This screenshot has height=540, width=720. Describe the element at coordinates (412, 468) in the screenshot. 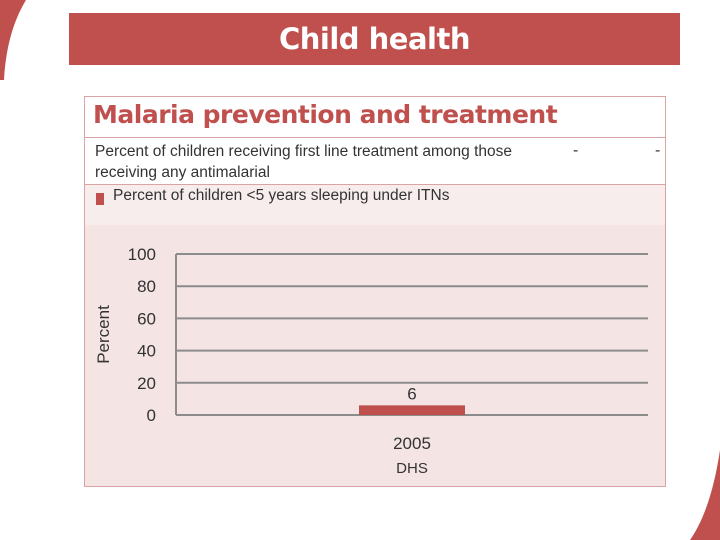

I see `x-tick-sublabel: DHS` at that location.